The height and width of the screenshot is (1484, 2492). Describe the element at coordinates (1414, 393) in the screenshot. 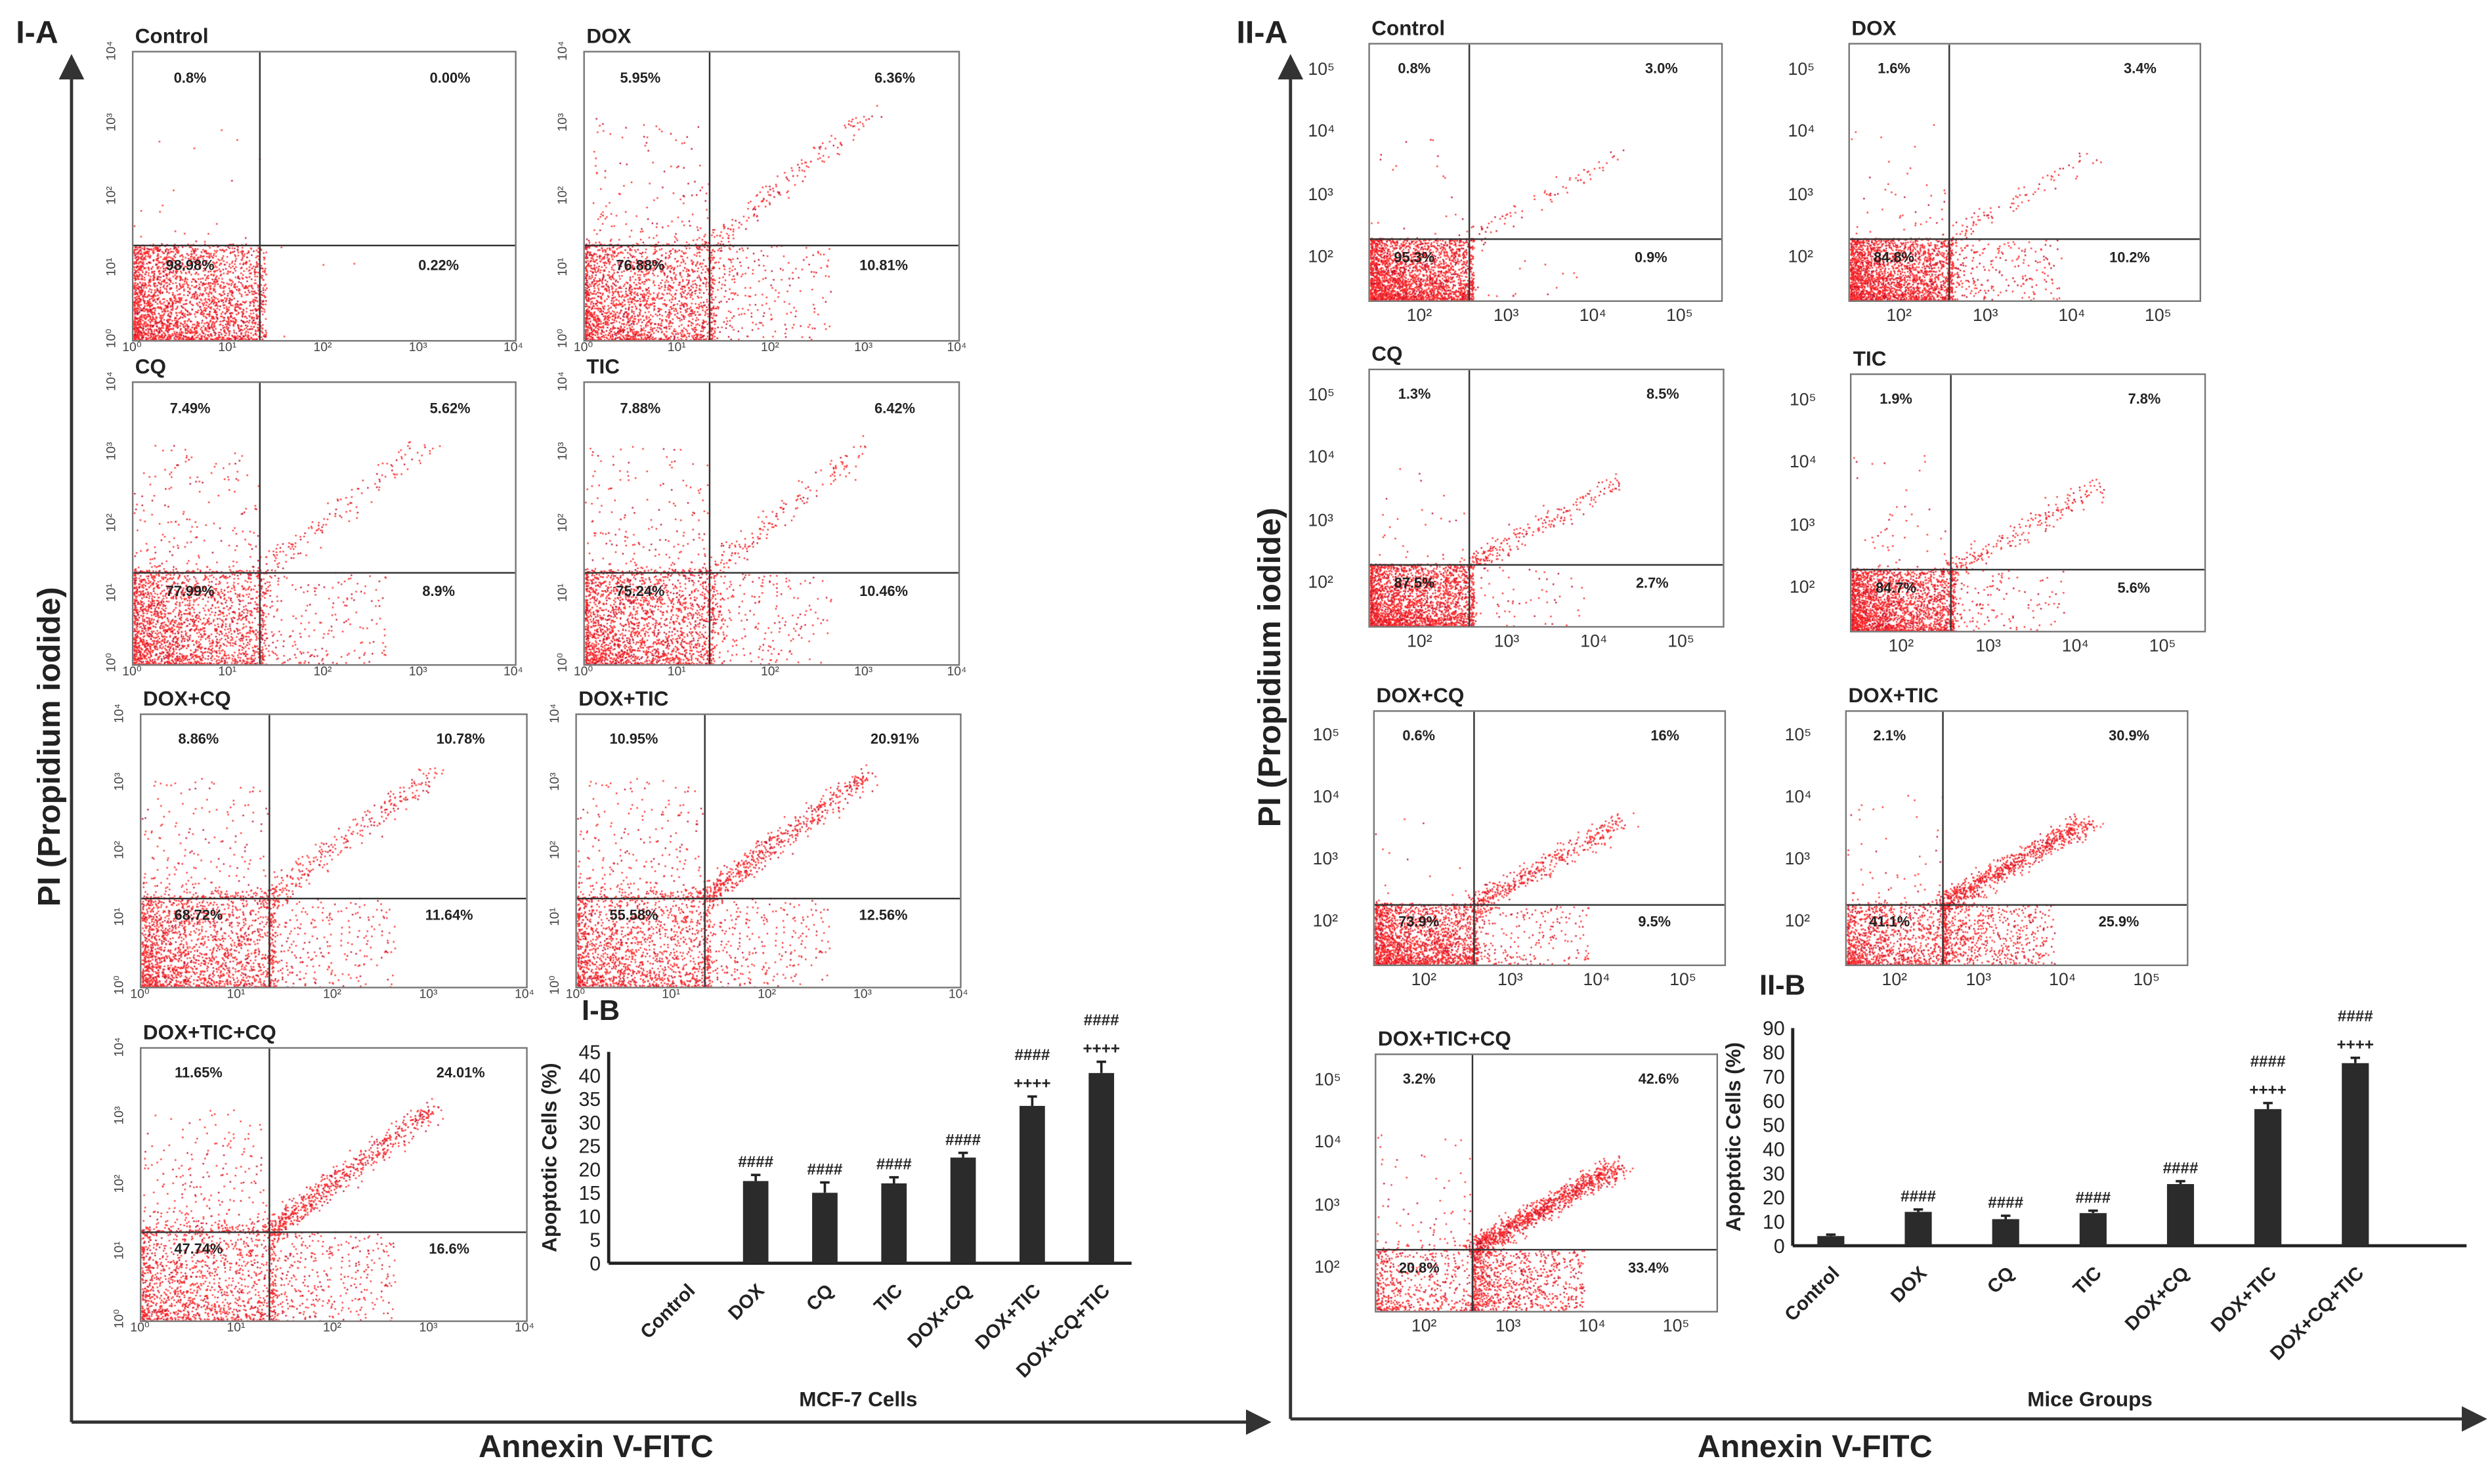

I see `quadrant-percent-ul: 1.3%` at that location.